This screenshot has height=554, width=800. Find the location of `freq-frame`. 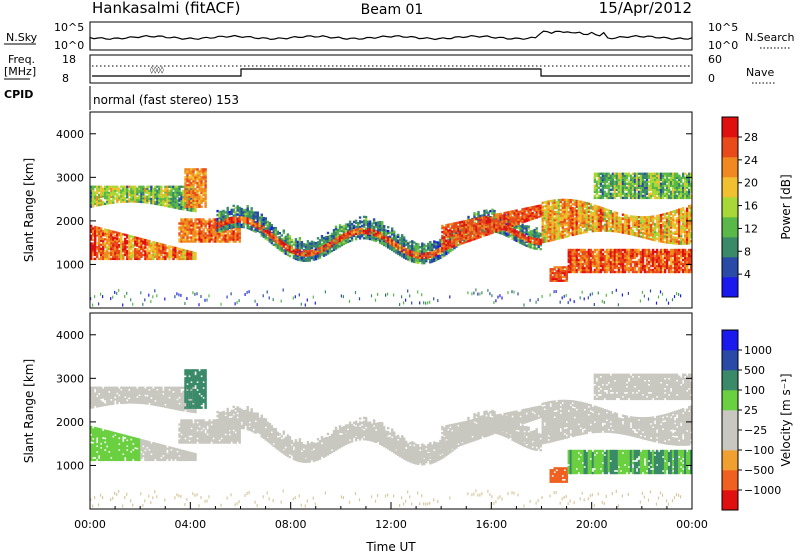

freq-frame is located at coordinates (391, 69).